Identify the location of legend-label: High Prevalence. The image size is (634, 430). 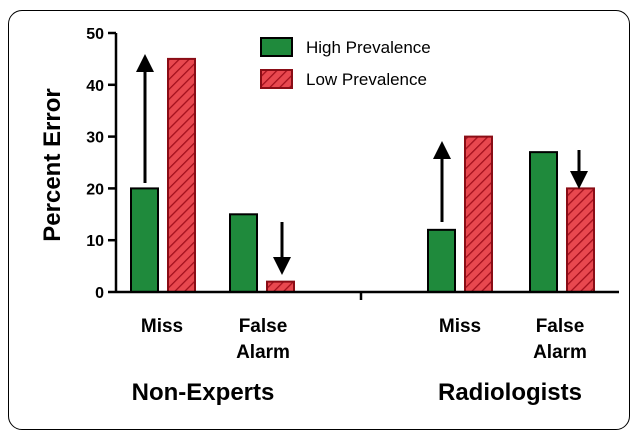
(368, 47).